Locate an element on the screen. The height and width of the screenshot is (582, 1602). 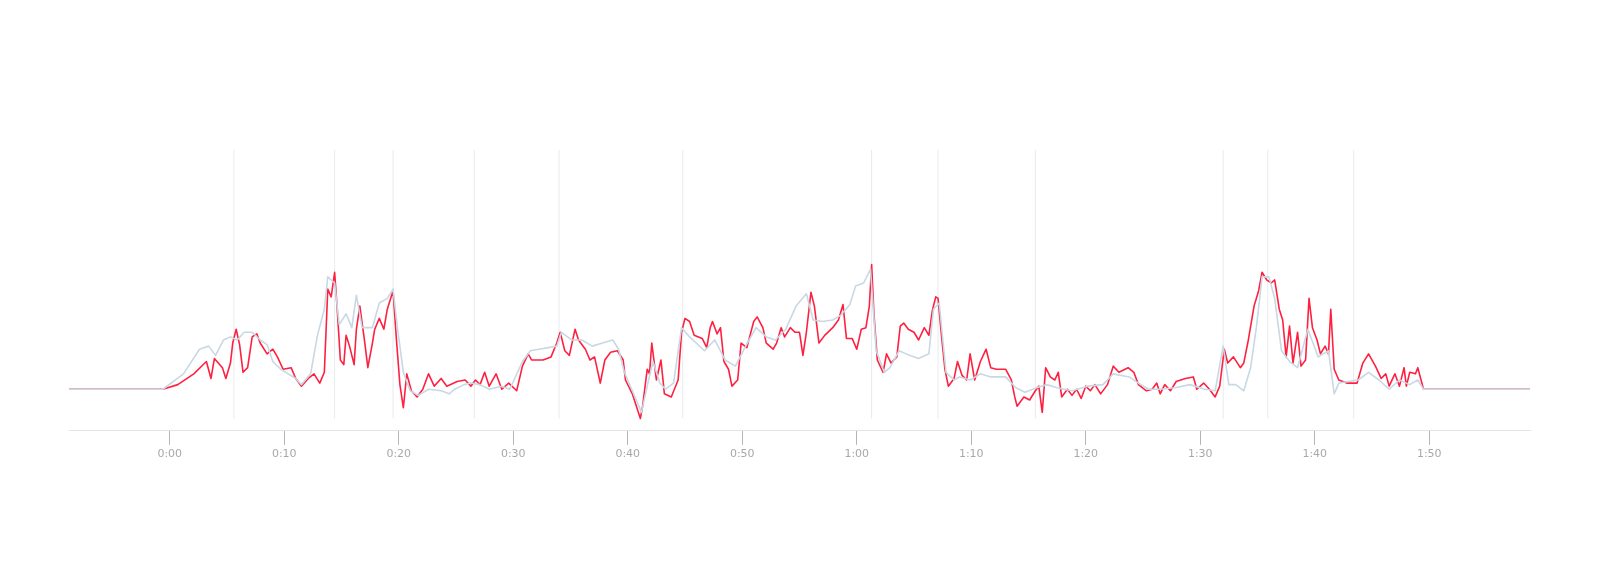
x-tick-label: 0:30 is located at coordinates (513, 454).